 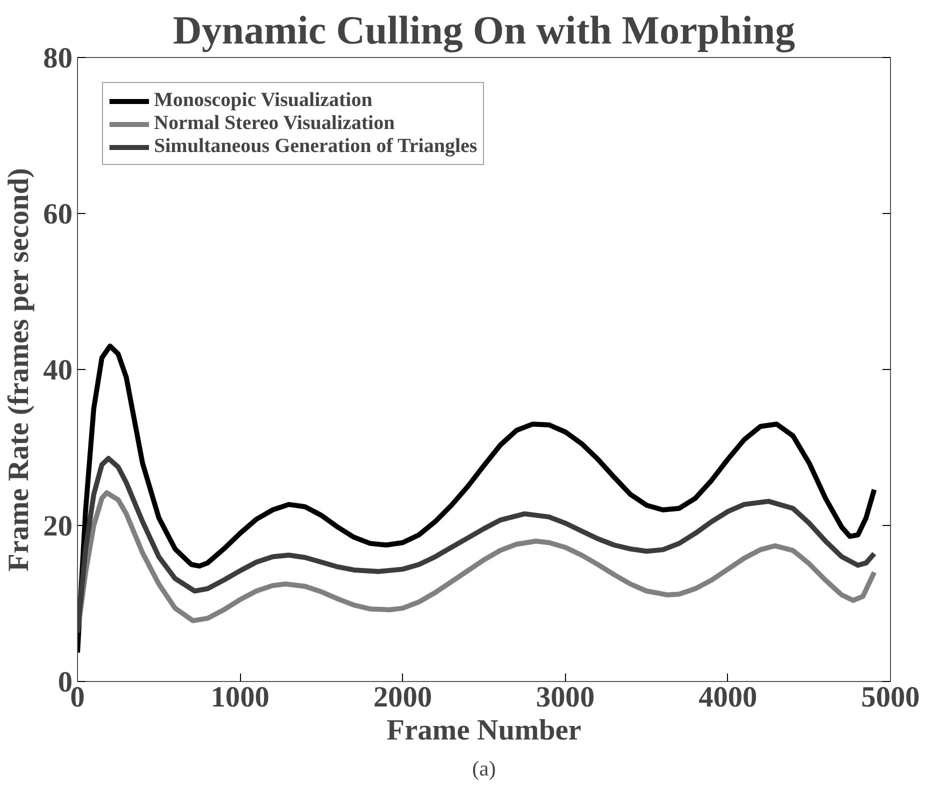 What do you see at coordinates (57, 526) in the screenshot?
I see `y-tick-label: 20` at bounding box center [57, 526].